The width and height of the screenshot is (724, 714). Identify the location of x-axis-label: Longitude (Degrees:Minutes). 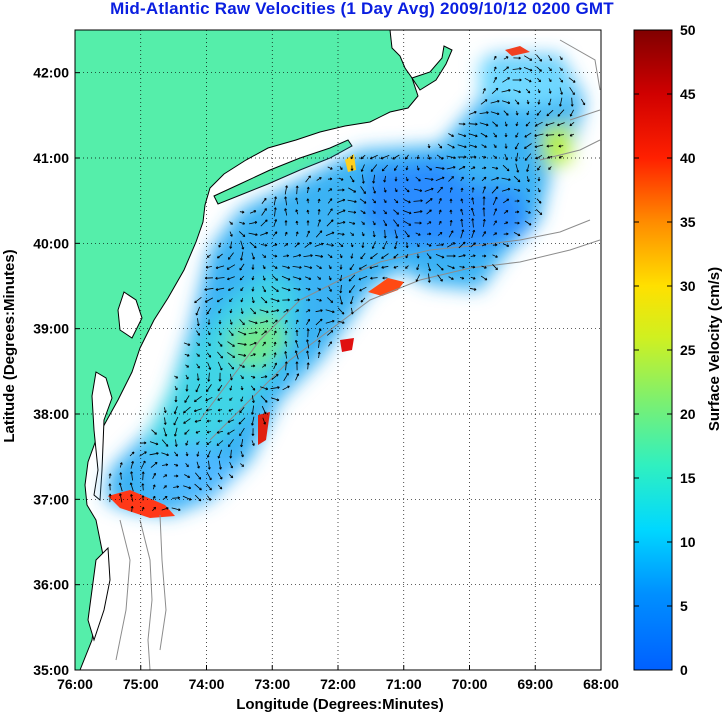
(340, 704).